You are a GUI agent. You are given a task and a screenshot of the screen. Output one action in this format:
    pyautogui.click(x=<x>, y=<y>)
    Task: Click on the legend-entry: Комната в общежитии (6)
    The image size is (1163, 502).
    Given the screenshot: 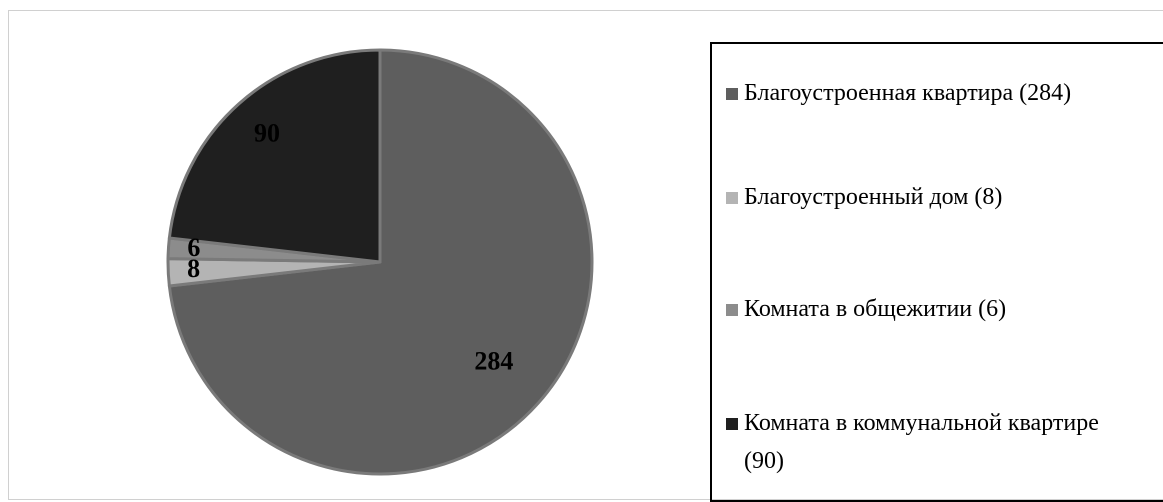 What is the action you would take?
    pyautogui.click(x=936, y=309)
    